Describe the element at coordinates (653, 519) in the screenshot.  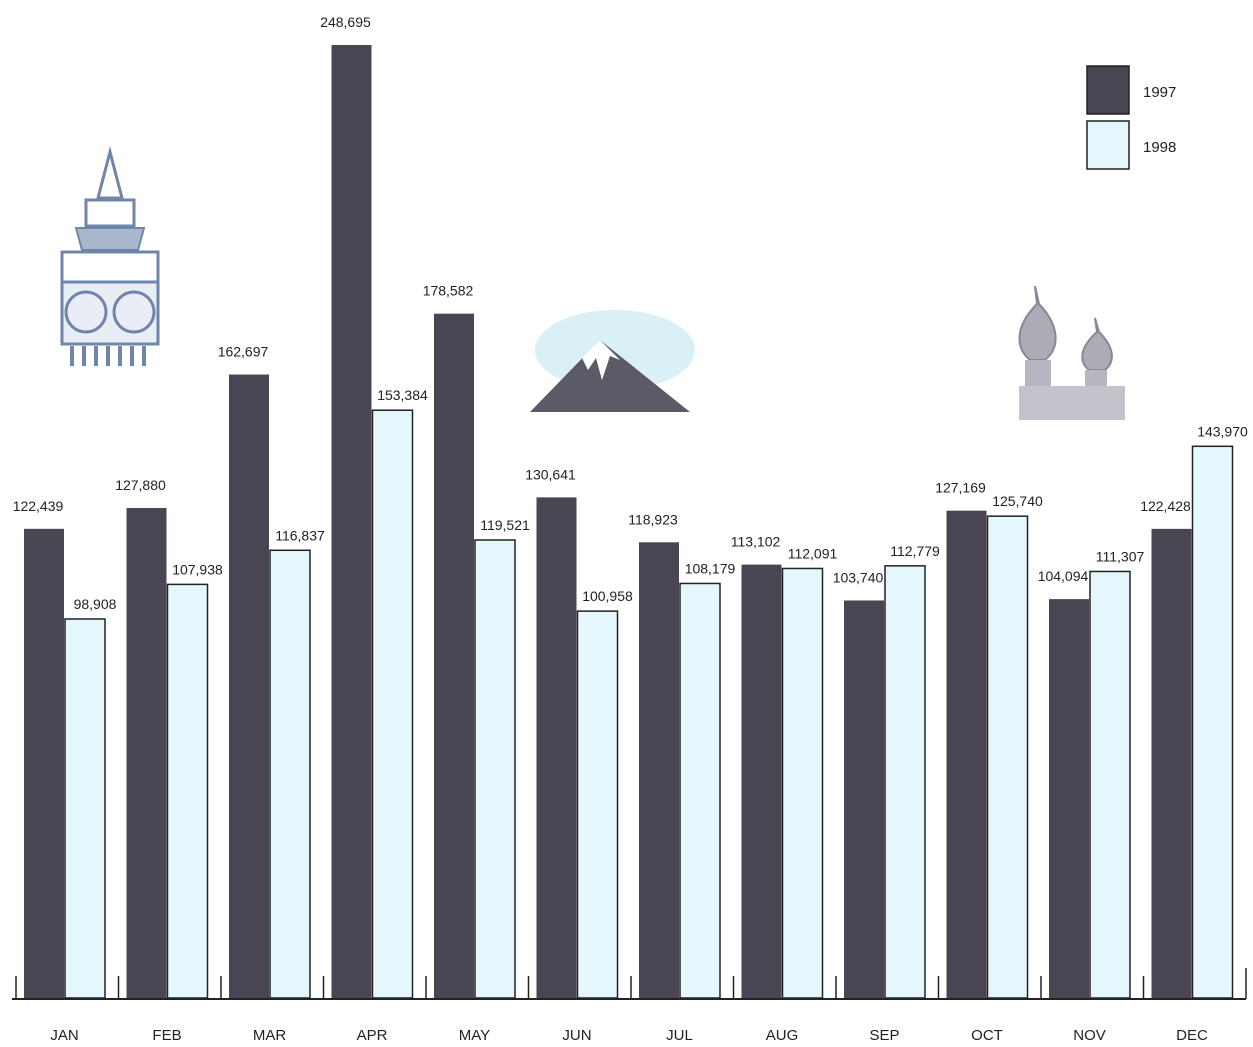
I see `value-label-1997-jul: 118,923` at that location.